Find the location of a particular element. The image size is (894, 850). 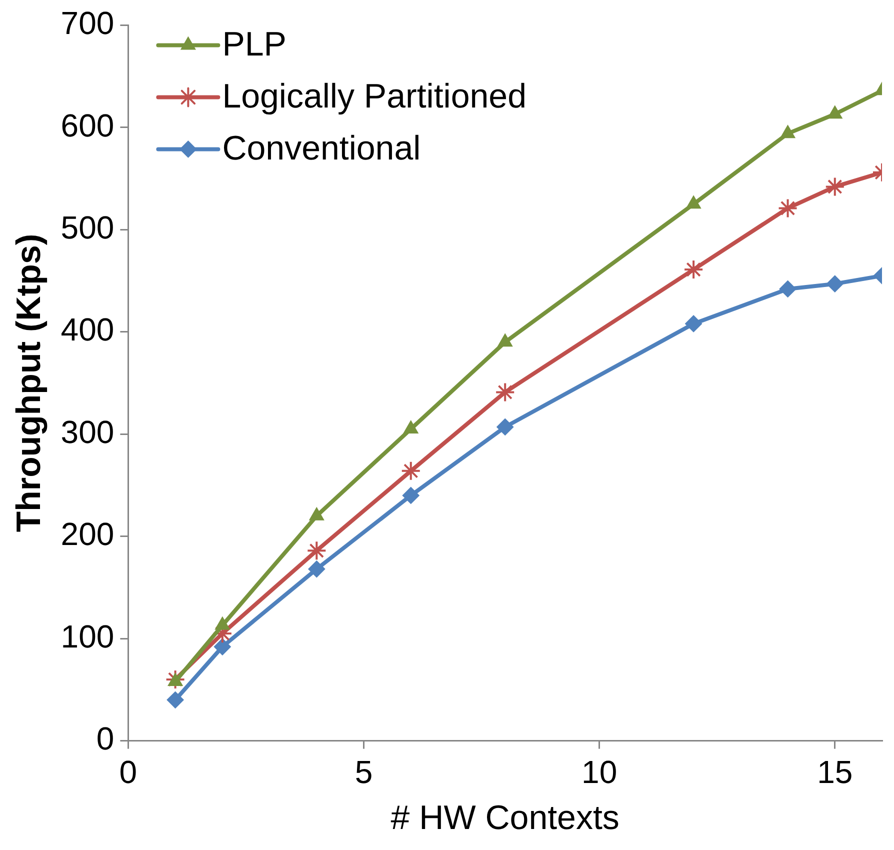

y-tick-label: 0 is located at coordinates (105, 738).